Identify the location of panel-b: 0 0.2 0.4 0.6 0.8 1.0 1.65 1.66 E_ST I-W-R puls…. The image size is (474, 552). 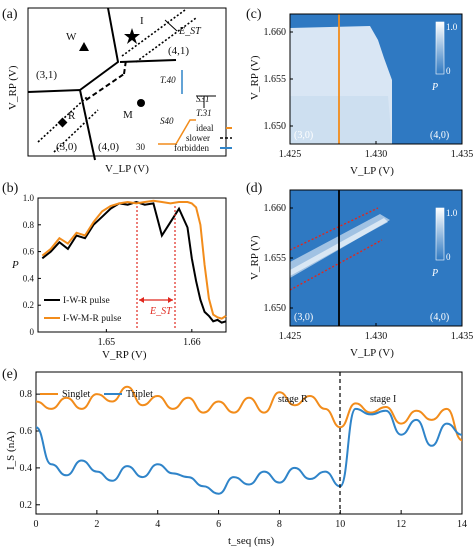
(119, 277).